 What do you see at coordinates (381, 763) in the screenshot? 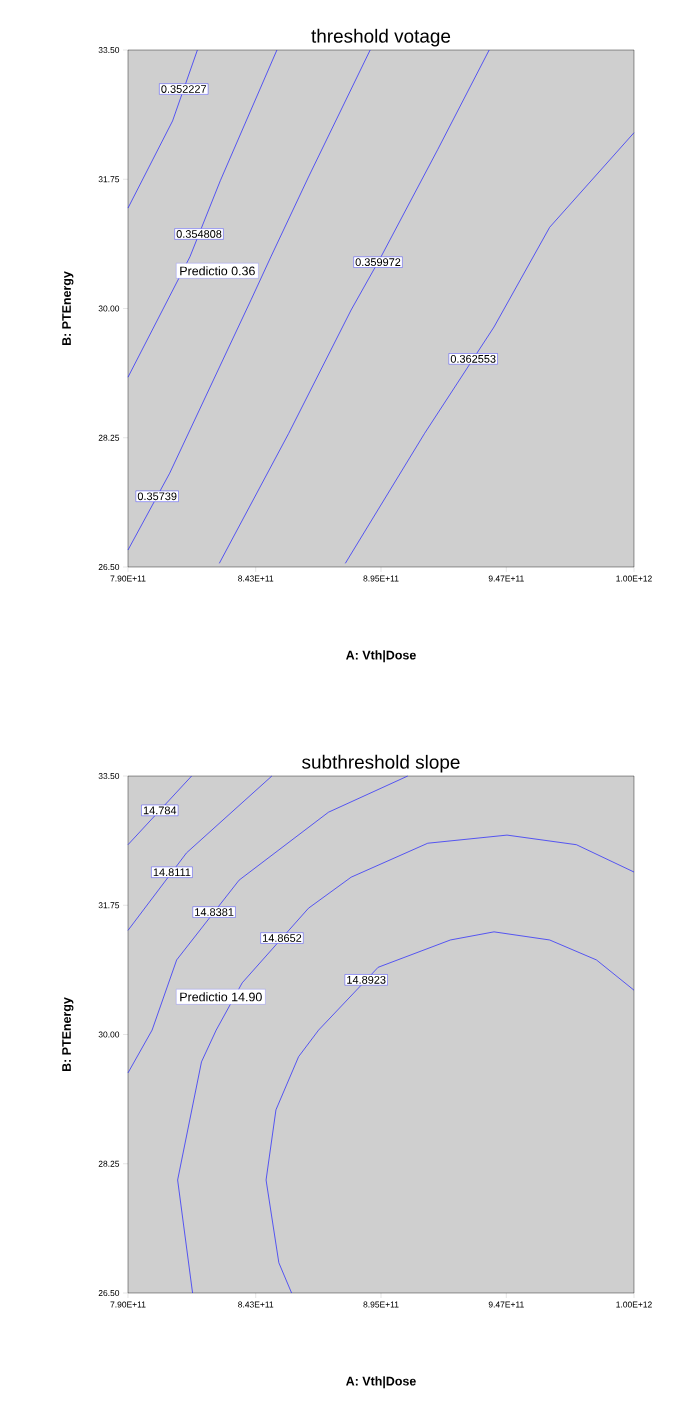
I see `chart-title: subthreshold slope` at bounding box center [381, 763].